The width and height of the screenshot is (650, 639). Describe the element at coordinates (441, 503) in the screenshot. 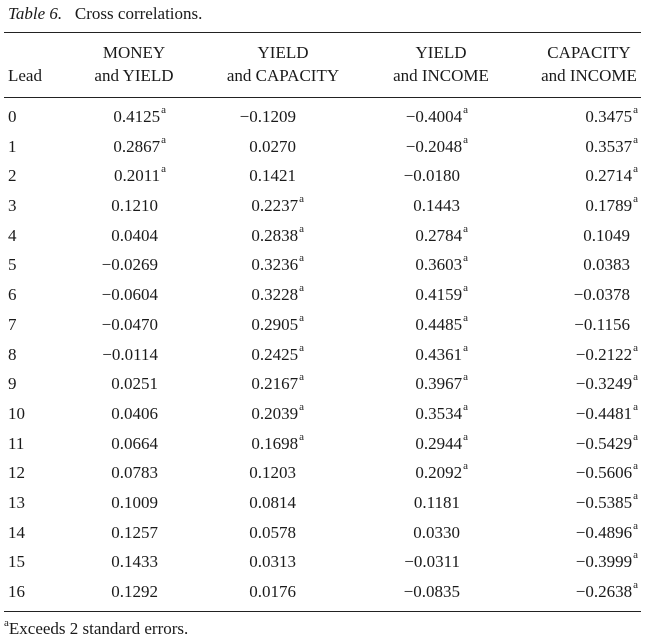

I see `value-cell: 0.1181` at that location.